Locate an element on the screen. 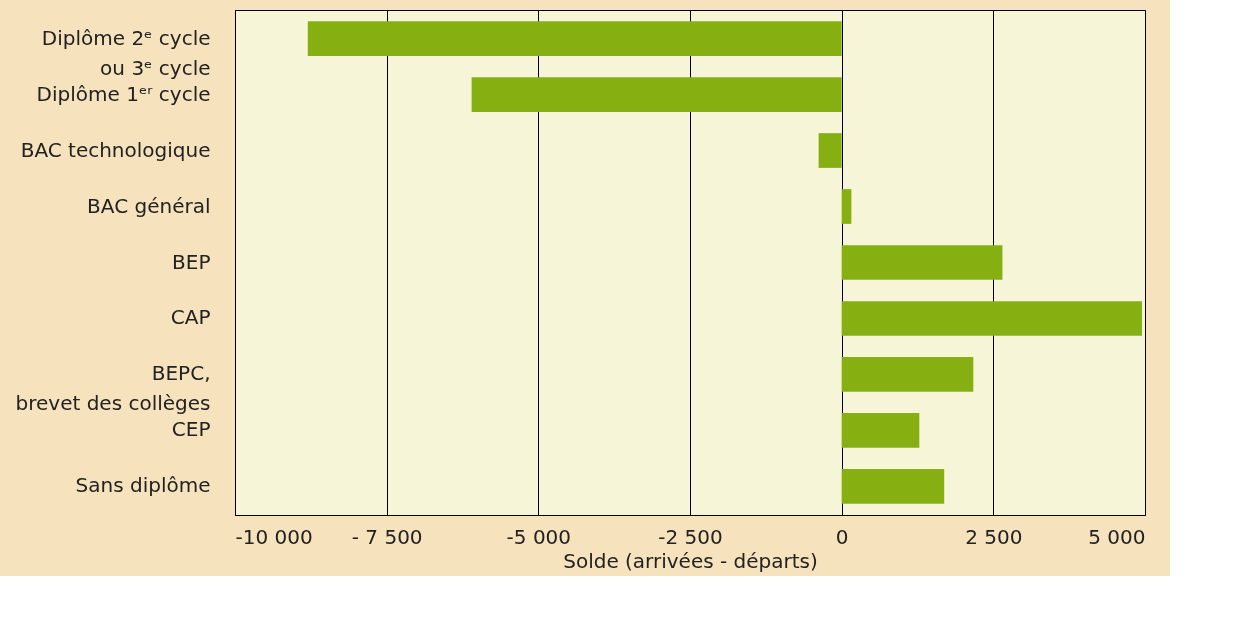 This screenshot has height=623, width=1240. x-axis-title: Solde (arrivées - départs) is located at coordinates (690, 560).